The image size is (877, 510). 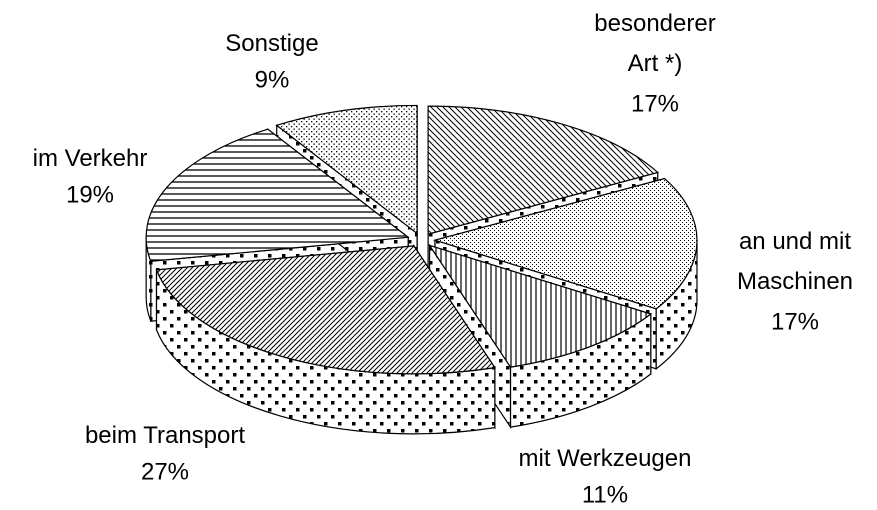 What do you see at coordinates (90, 194) in the screenshot?
I see `slice-value-label: 19%` at bounding box center [90, 194].